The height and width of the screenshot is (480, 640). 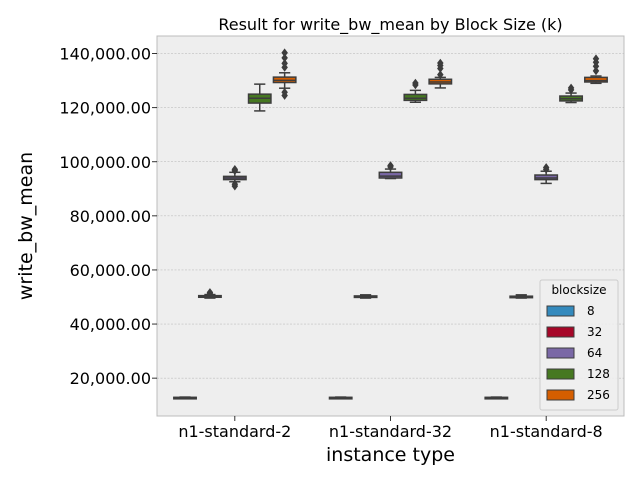 I want to click on legend-label-8: 8, so click(x=591, y=311).